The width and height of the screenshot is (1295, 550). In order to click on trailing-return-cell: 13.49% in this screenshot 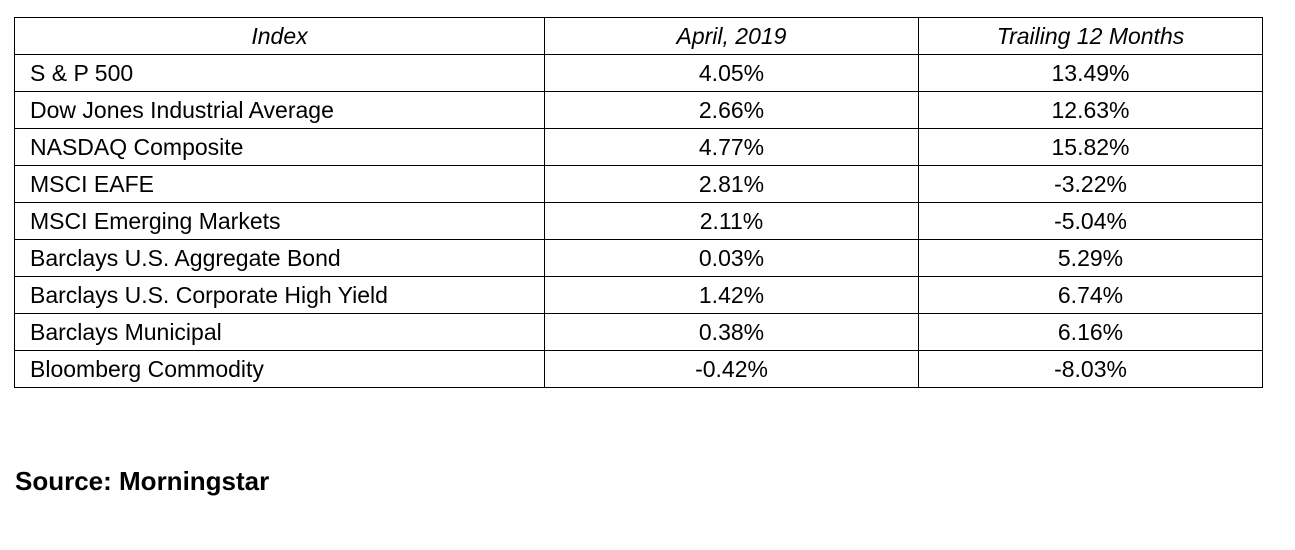, I will do `click(1090, 73)`.